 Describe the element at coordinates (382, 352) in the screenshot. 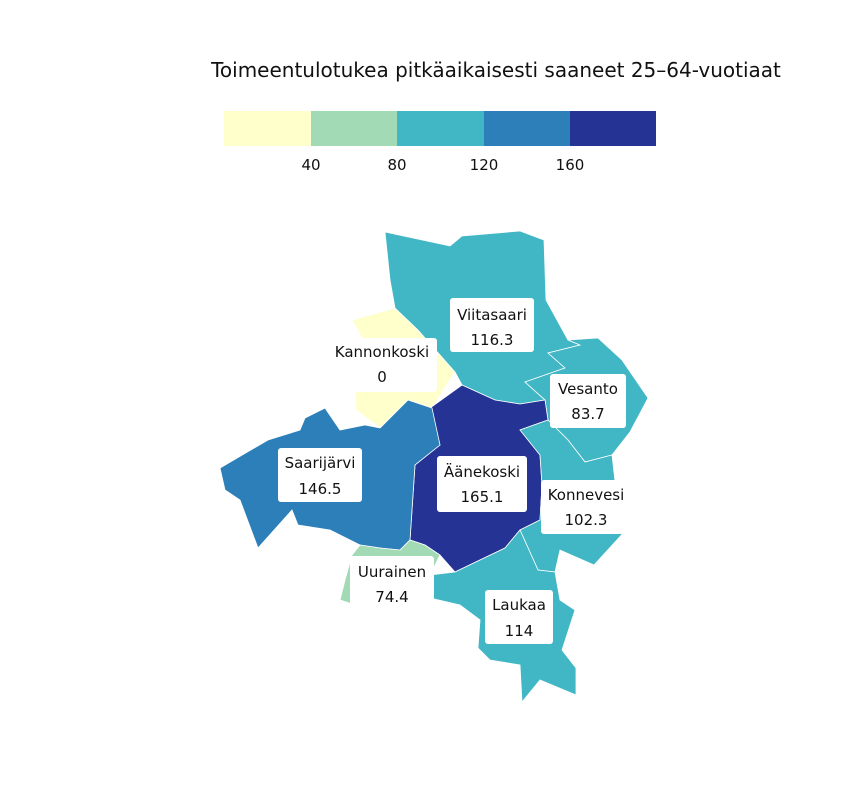

I see `label-name: Kannonkoski` at that location.